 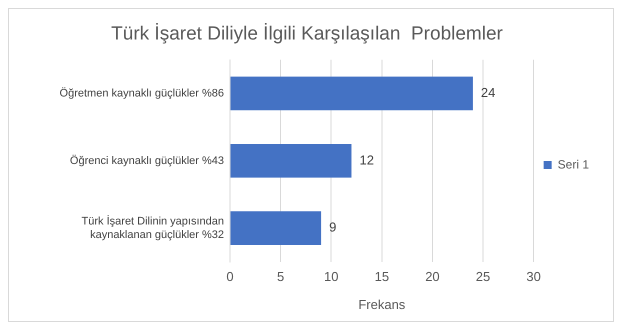 What do you see at coordinates (230, 276) in the screenshot?
I see `x-tick-label: 0` at bounding box center [230, 276].